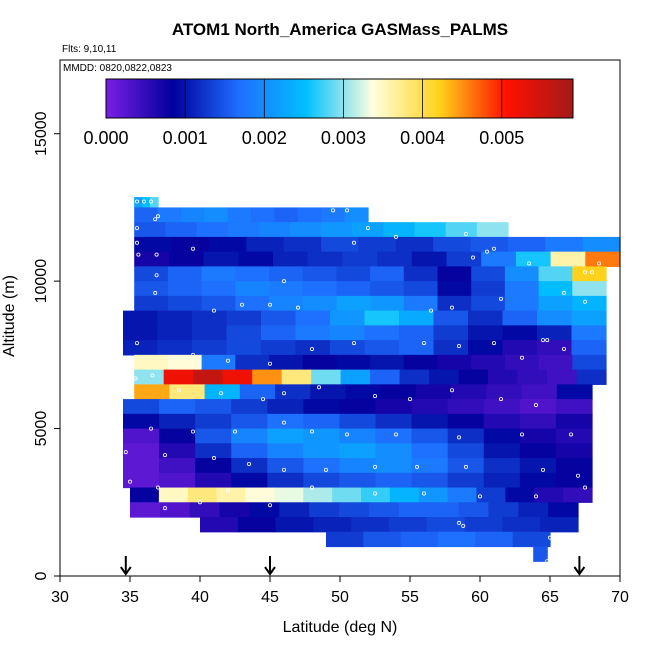 This screenshot has width=650, height=650. I want to click on y-tick-label: 5000, so click(41, 429).